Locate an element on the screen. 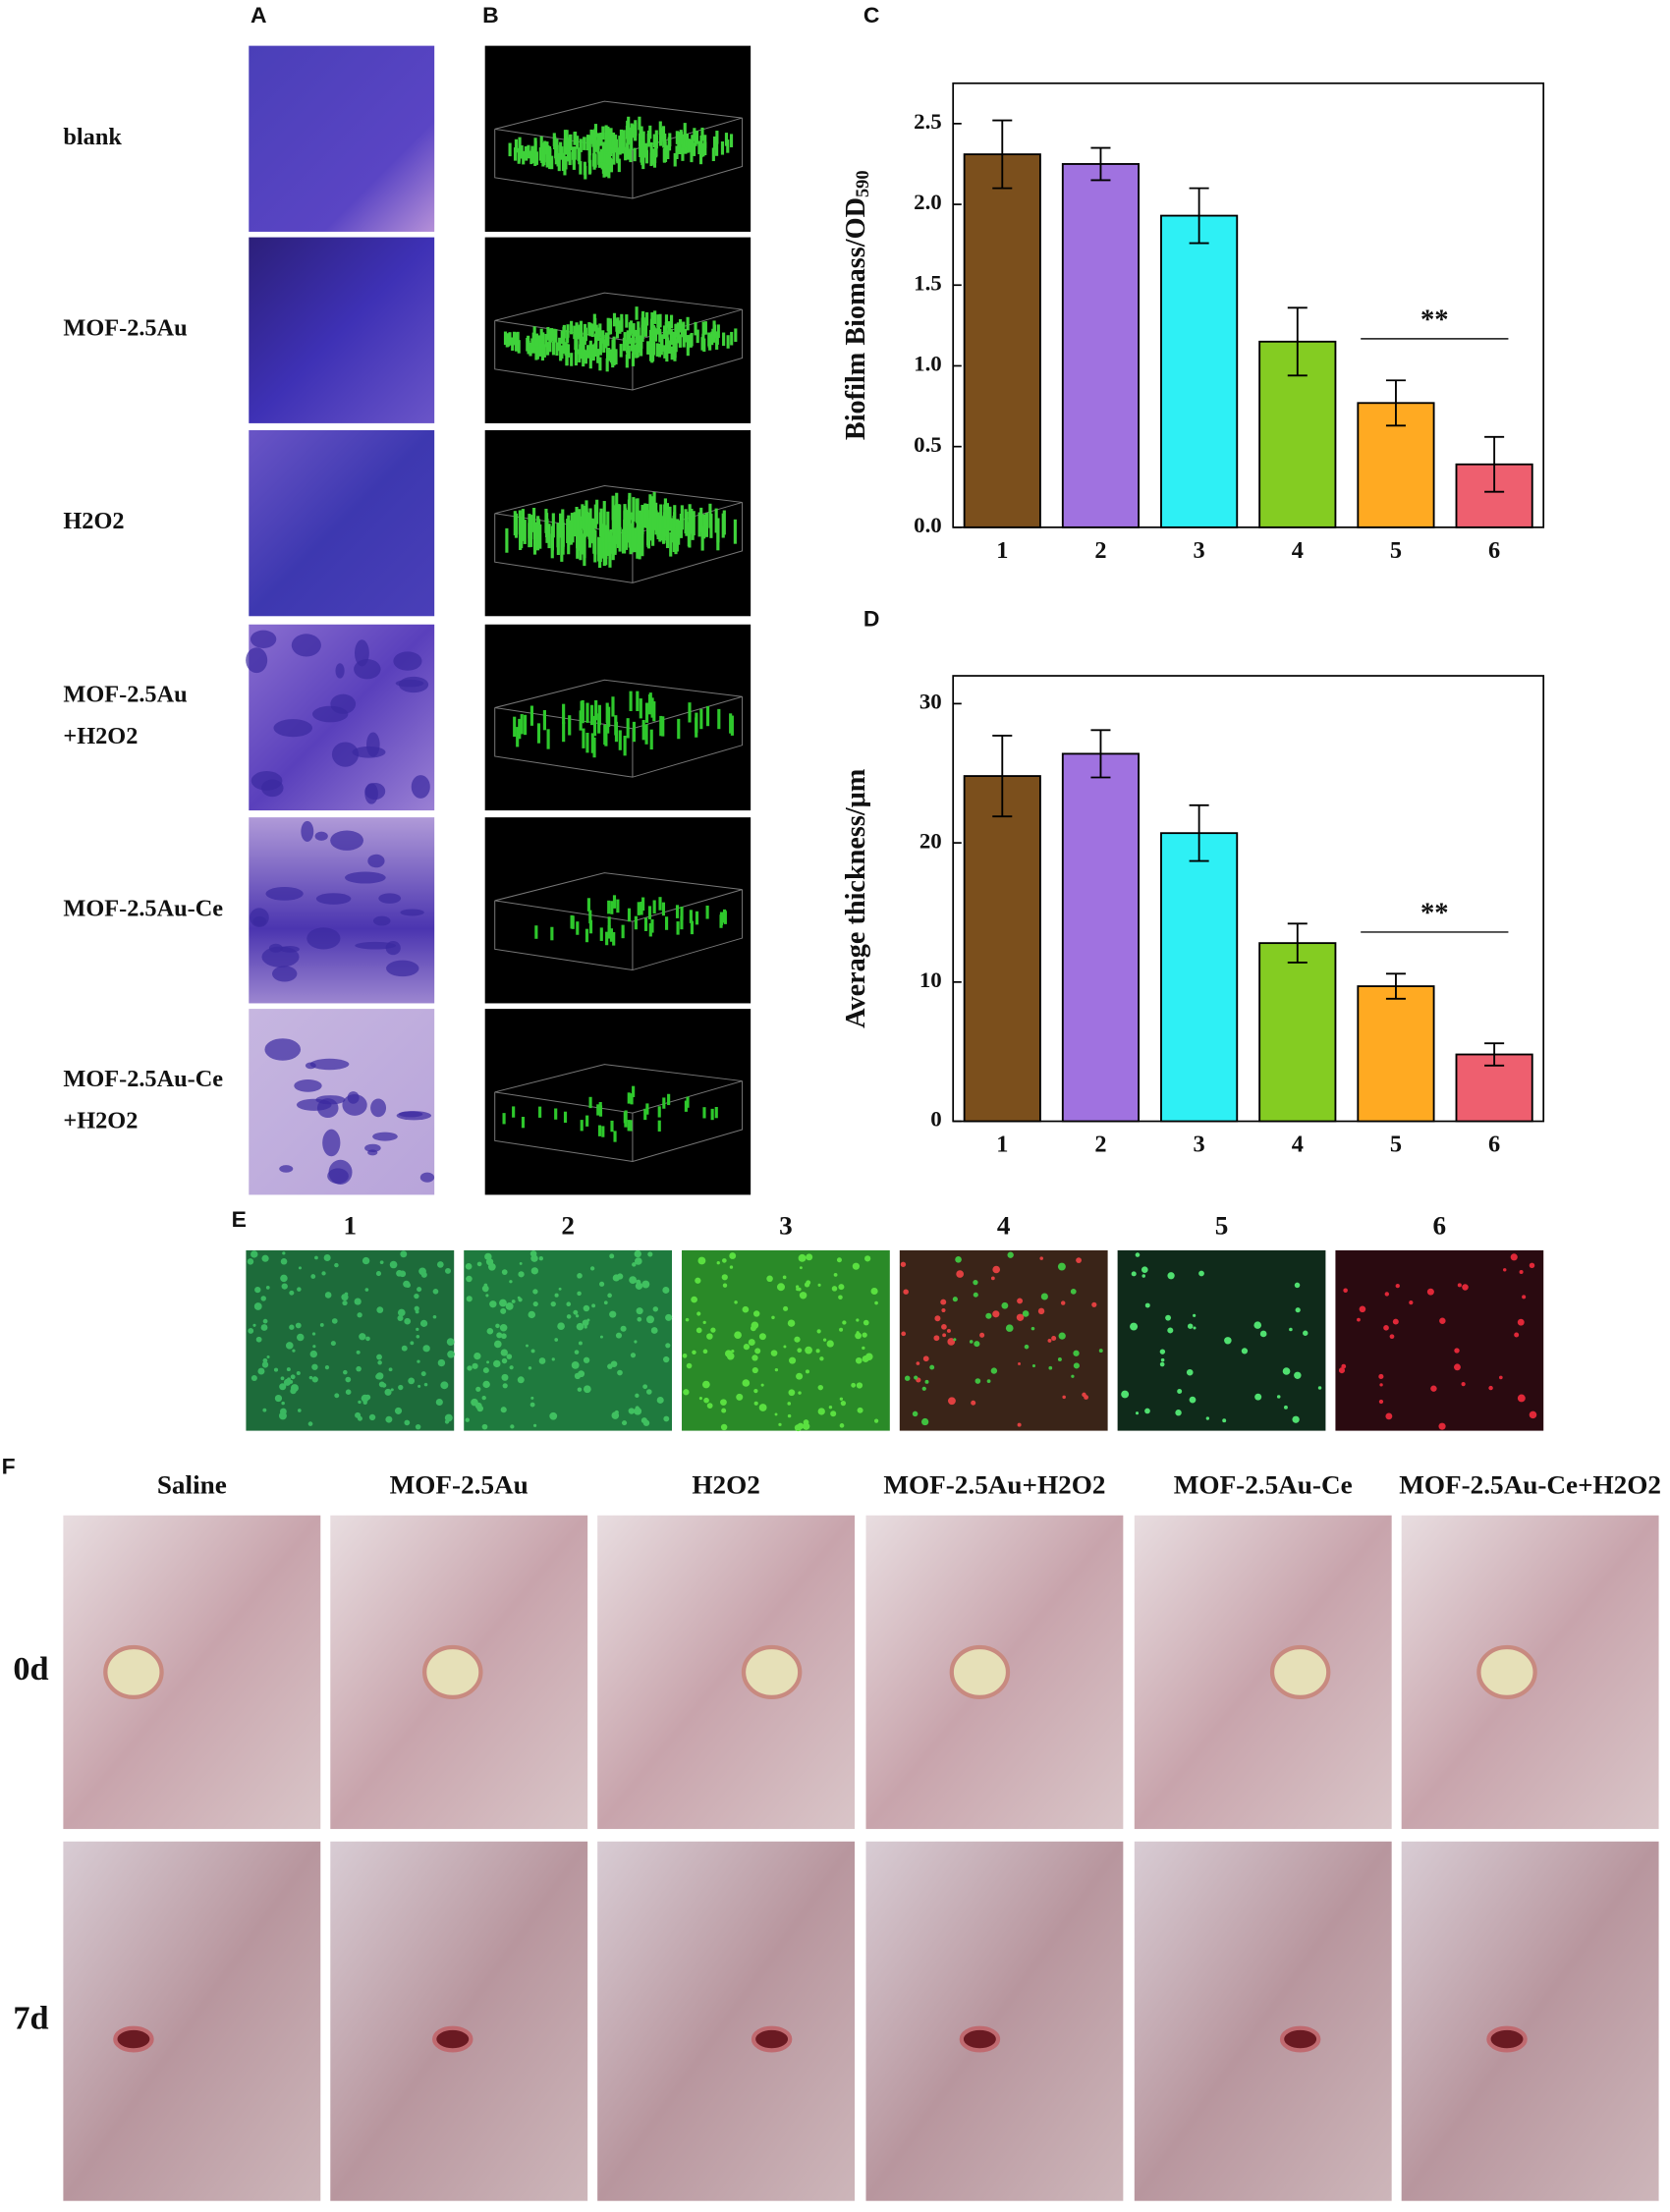 The width and height of the screenshot is (1670, 2212). y-axis-label-text: Average thickness/μm is located at coordinates (855, 897).